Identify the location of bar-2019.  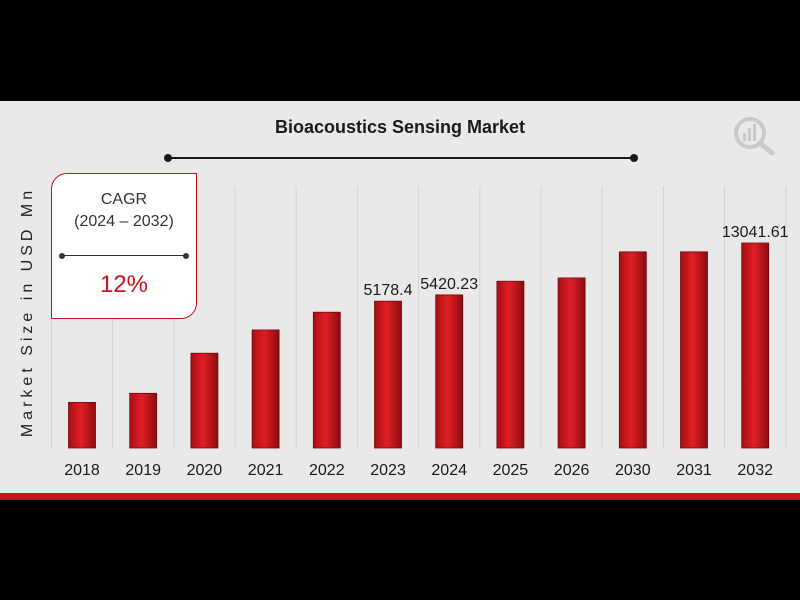
(143, 420).